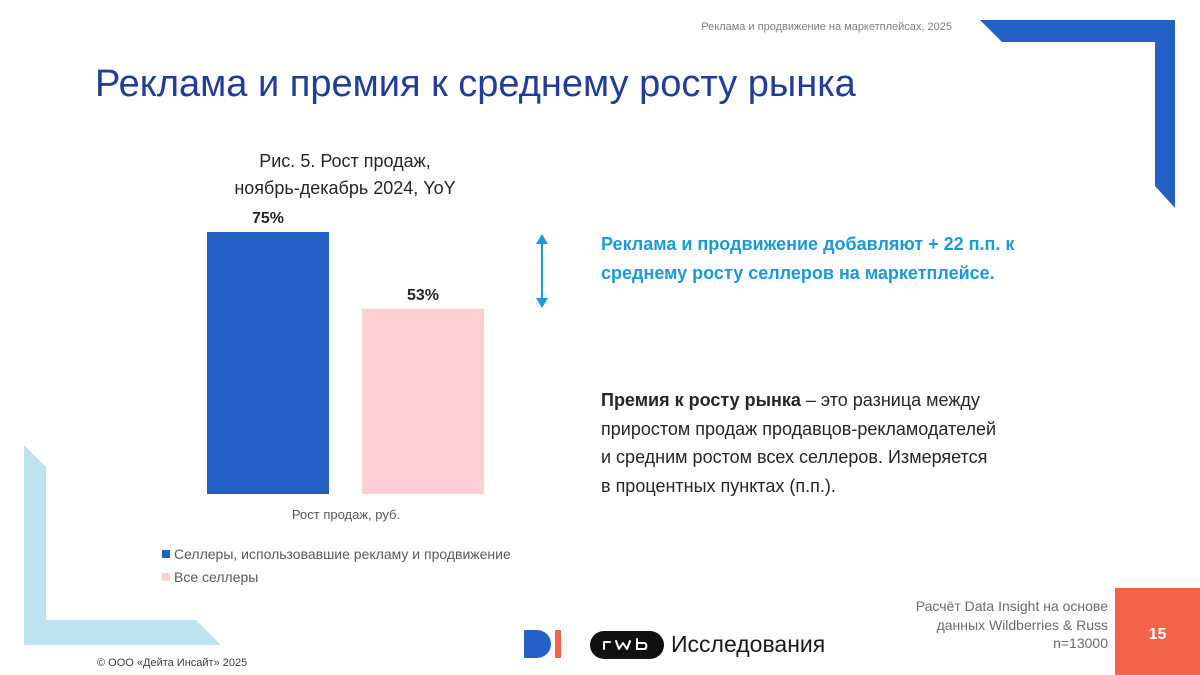 This screenshot has height=675, width=1200. Describe the element at coordinates (268, 363) in the screenshot. I see `bar-sellers-with-ads` at that location.